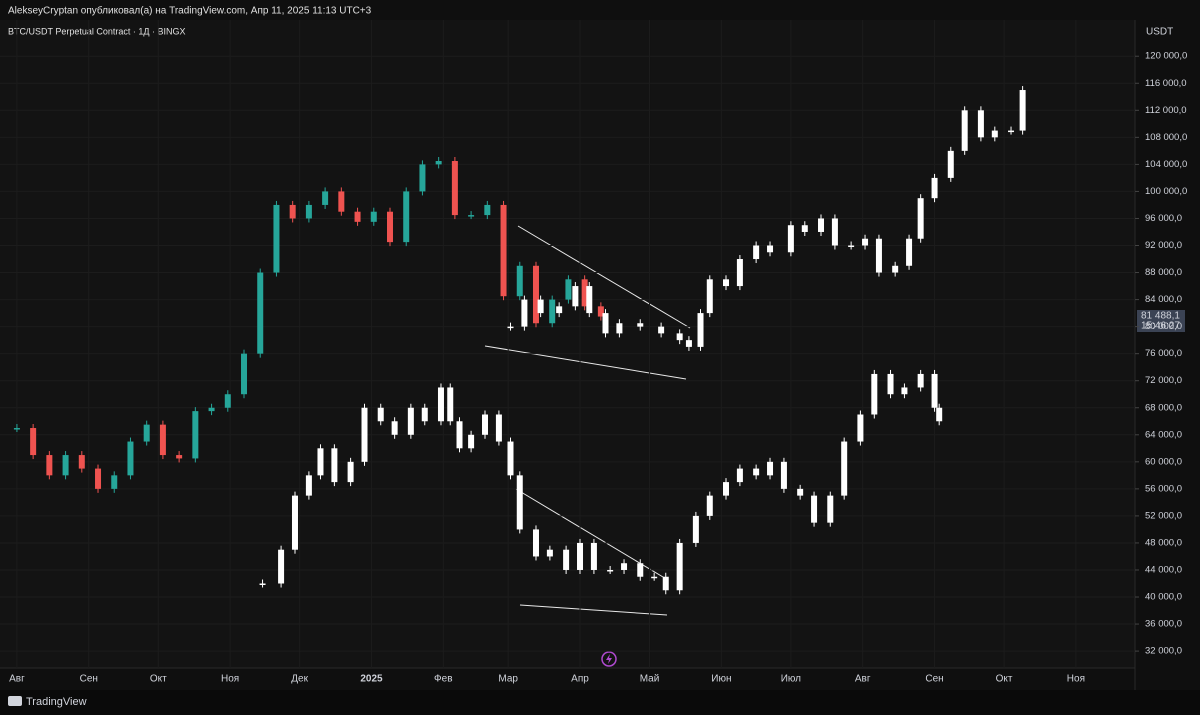 Image resolution: width=1200 pixels, height=715 pixels. What do you see at coordinates (1166, 164) in the screenshot?
I see `y-tick-label: 104 000,0` at bounding box center [1166, 164].